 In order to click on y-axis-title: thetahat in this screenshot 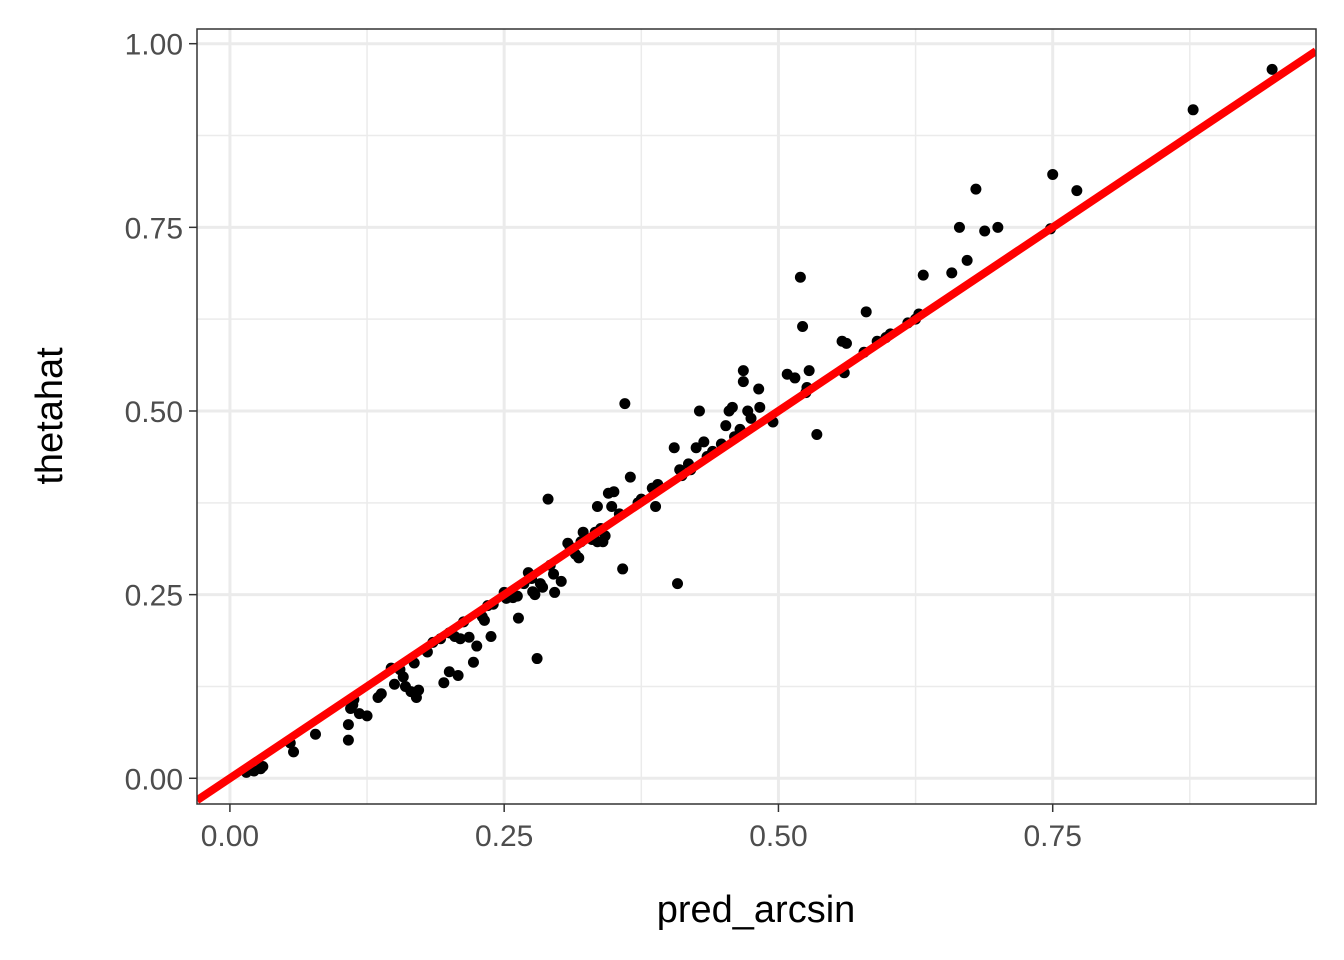, I will do `click(50, 416)`.